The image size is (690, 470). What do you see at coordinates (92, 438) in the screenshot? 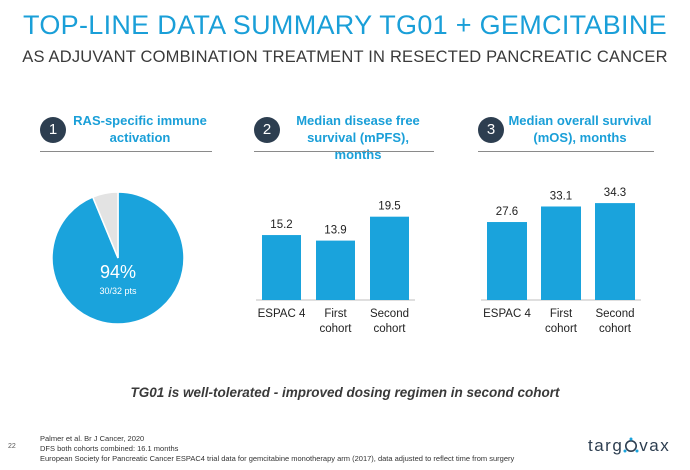
I see `footnote-1: Palmer et al. Br J Cancer, 2020` at bounding box center [92, 438].